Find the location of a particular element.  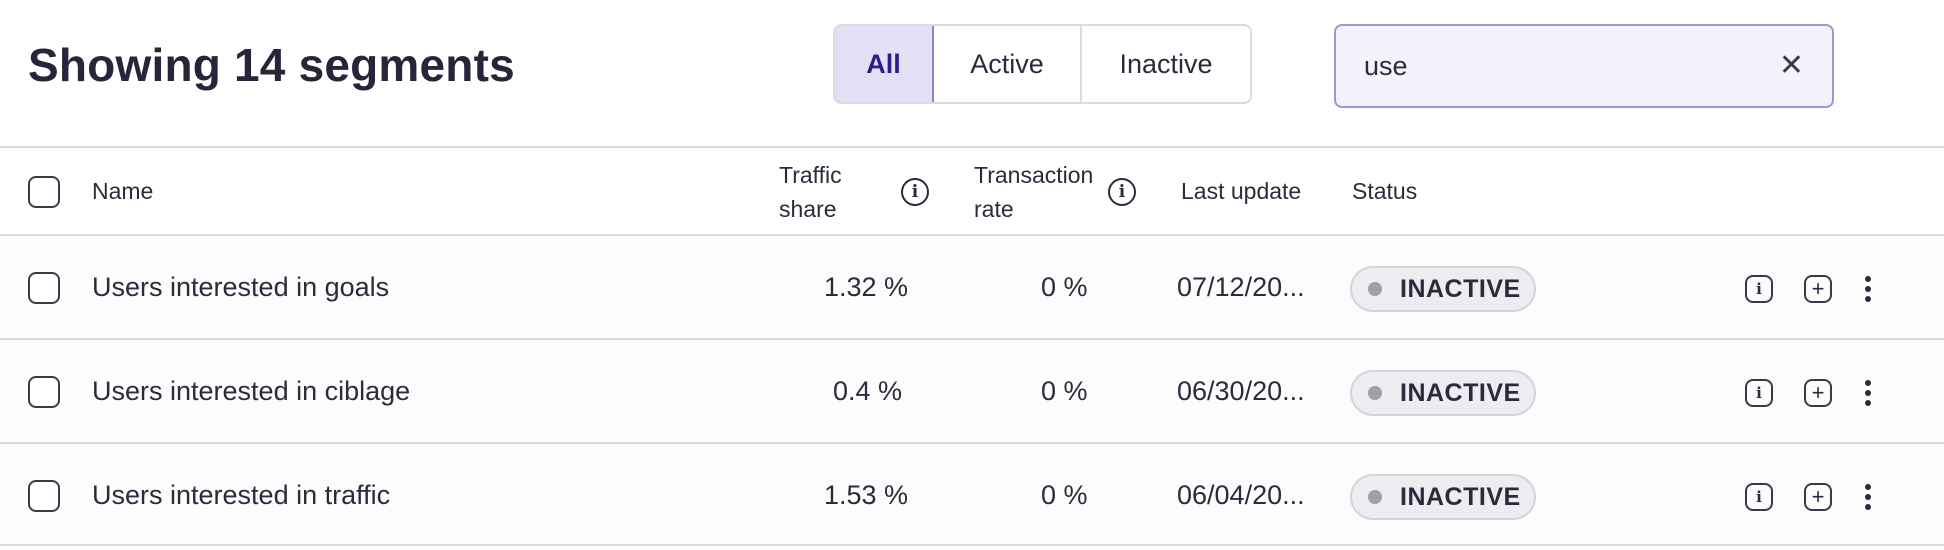

traffic-share-value: 1.53 % is located at coordinates (866, 495).